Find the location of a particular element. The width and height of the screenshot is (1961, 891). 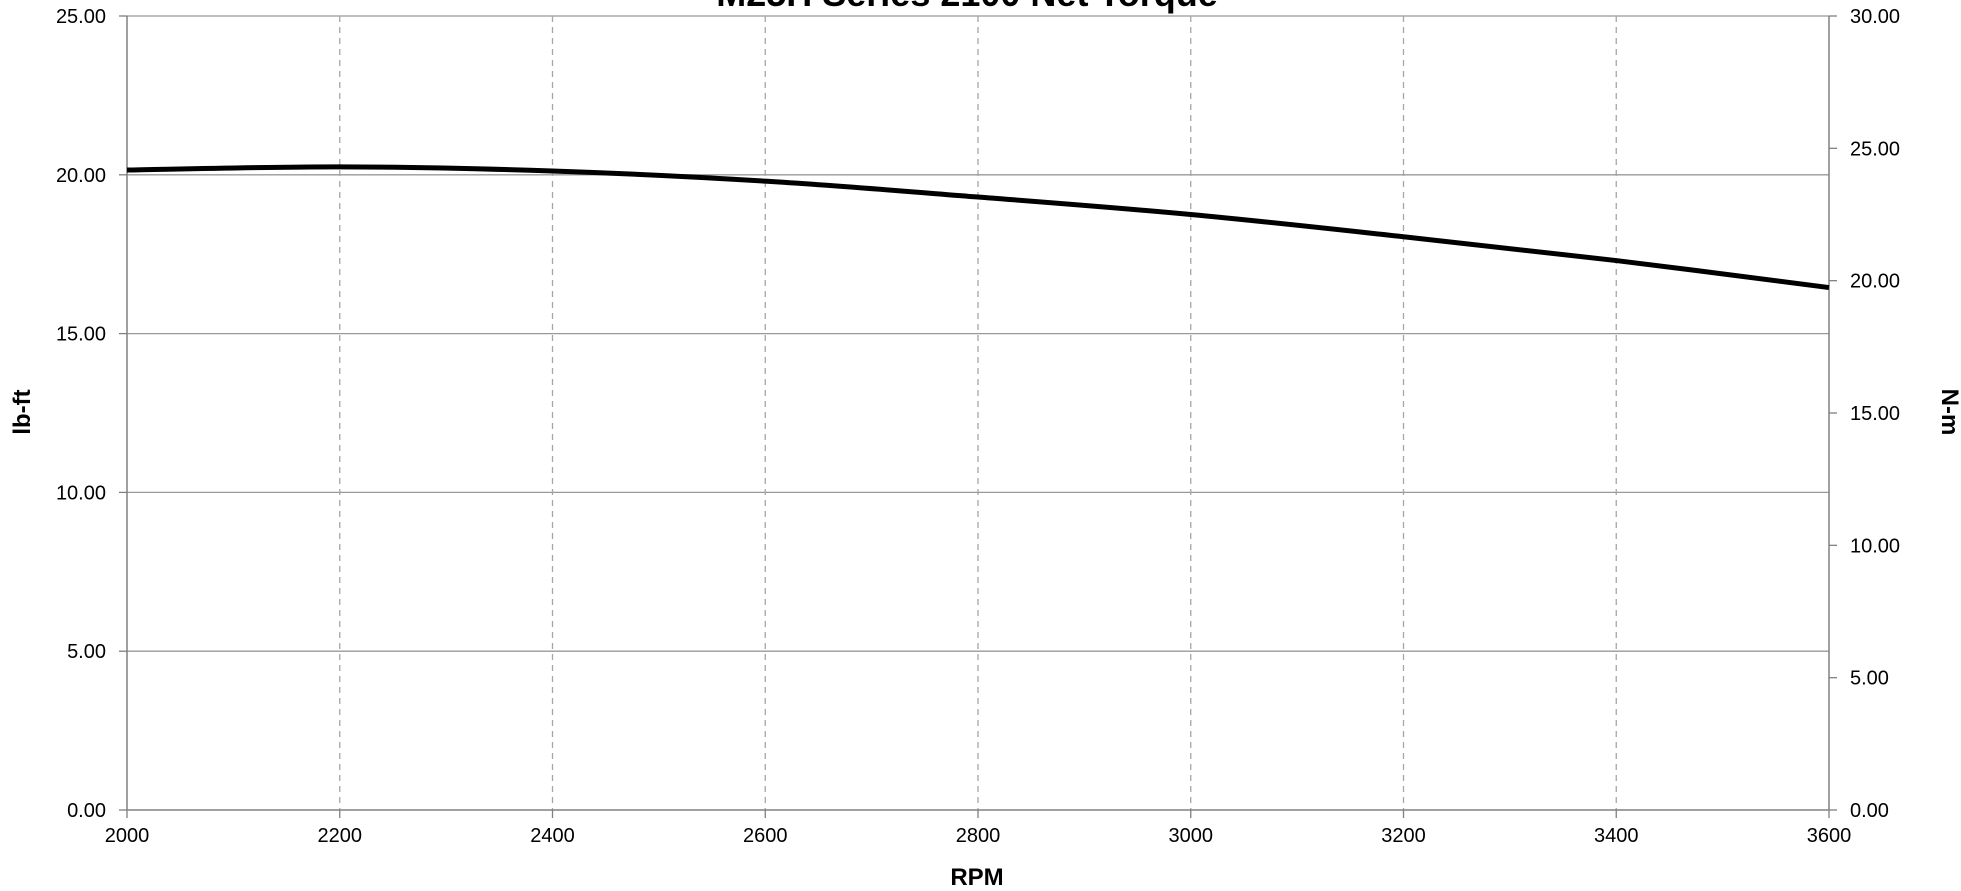

series-layer is located at coordinates (978, 227).